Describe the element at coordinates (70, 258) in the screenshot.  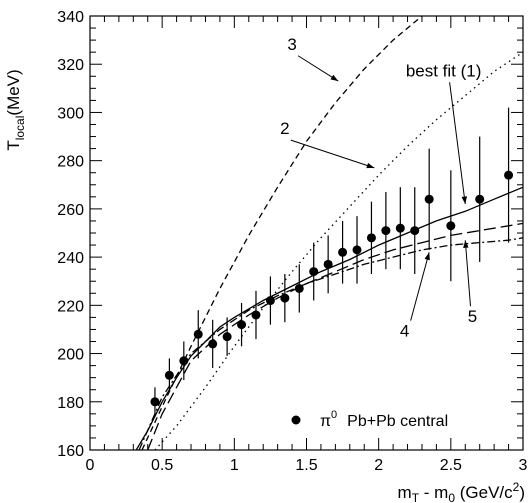
I see `y-tick-label: 240` at that location.